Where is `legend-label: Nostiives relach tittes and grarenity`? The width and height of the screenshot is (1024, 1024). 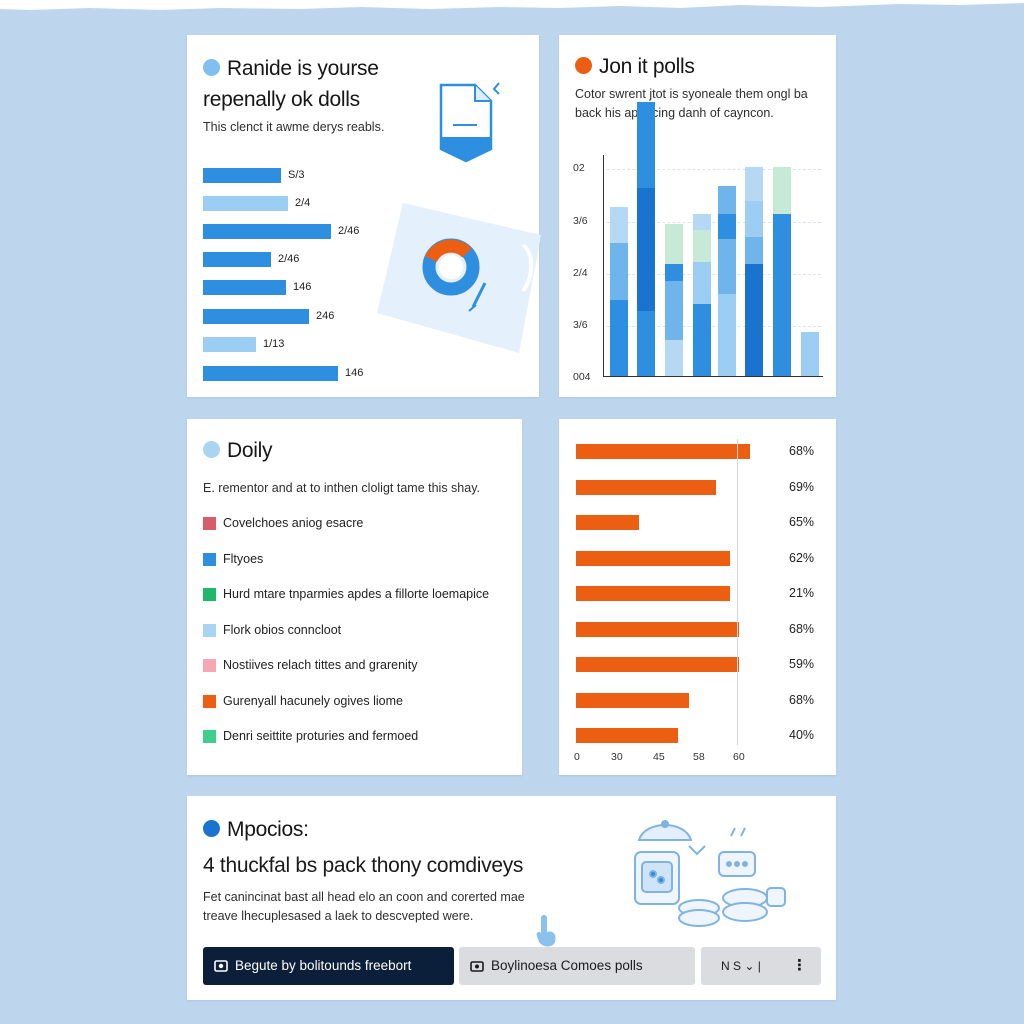 legend-label: Nostiives relach tittes and grarenity is located at coordinates (320, 665).